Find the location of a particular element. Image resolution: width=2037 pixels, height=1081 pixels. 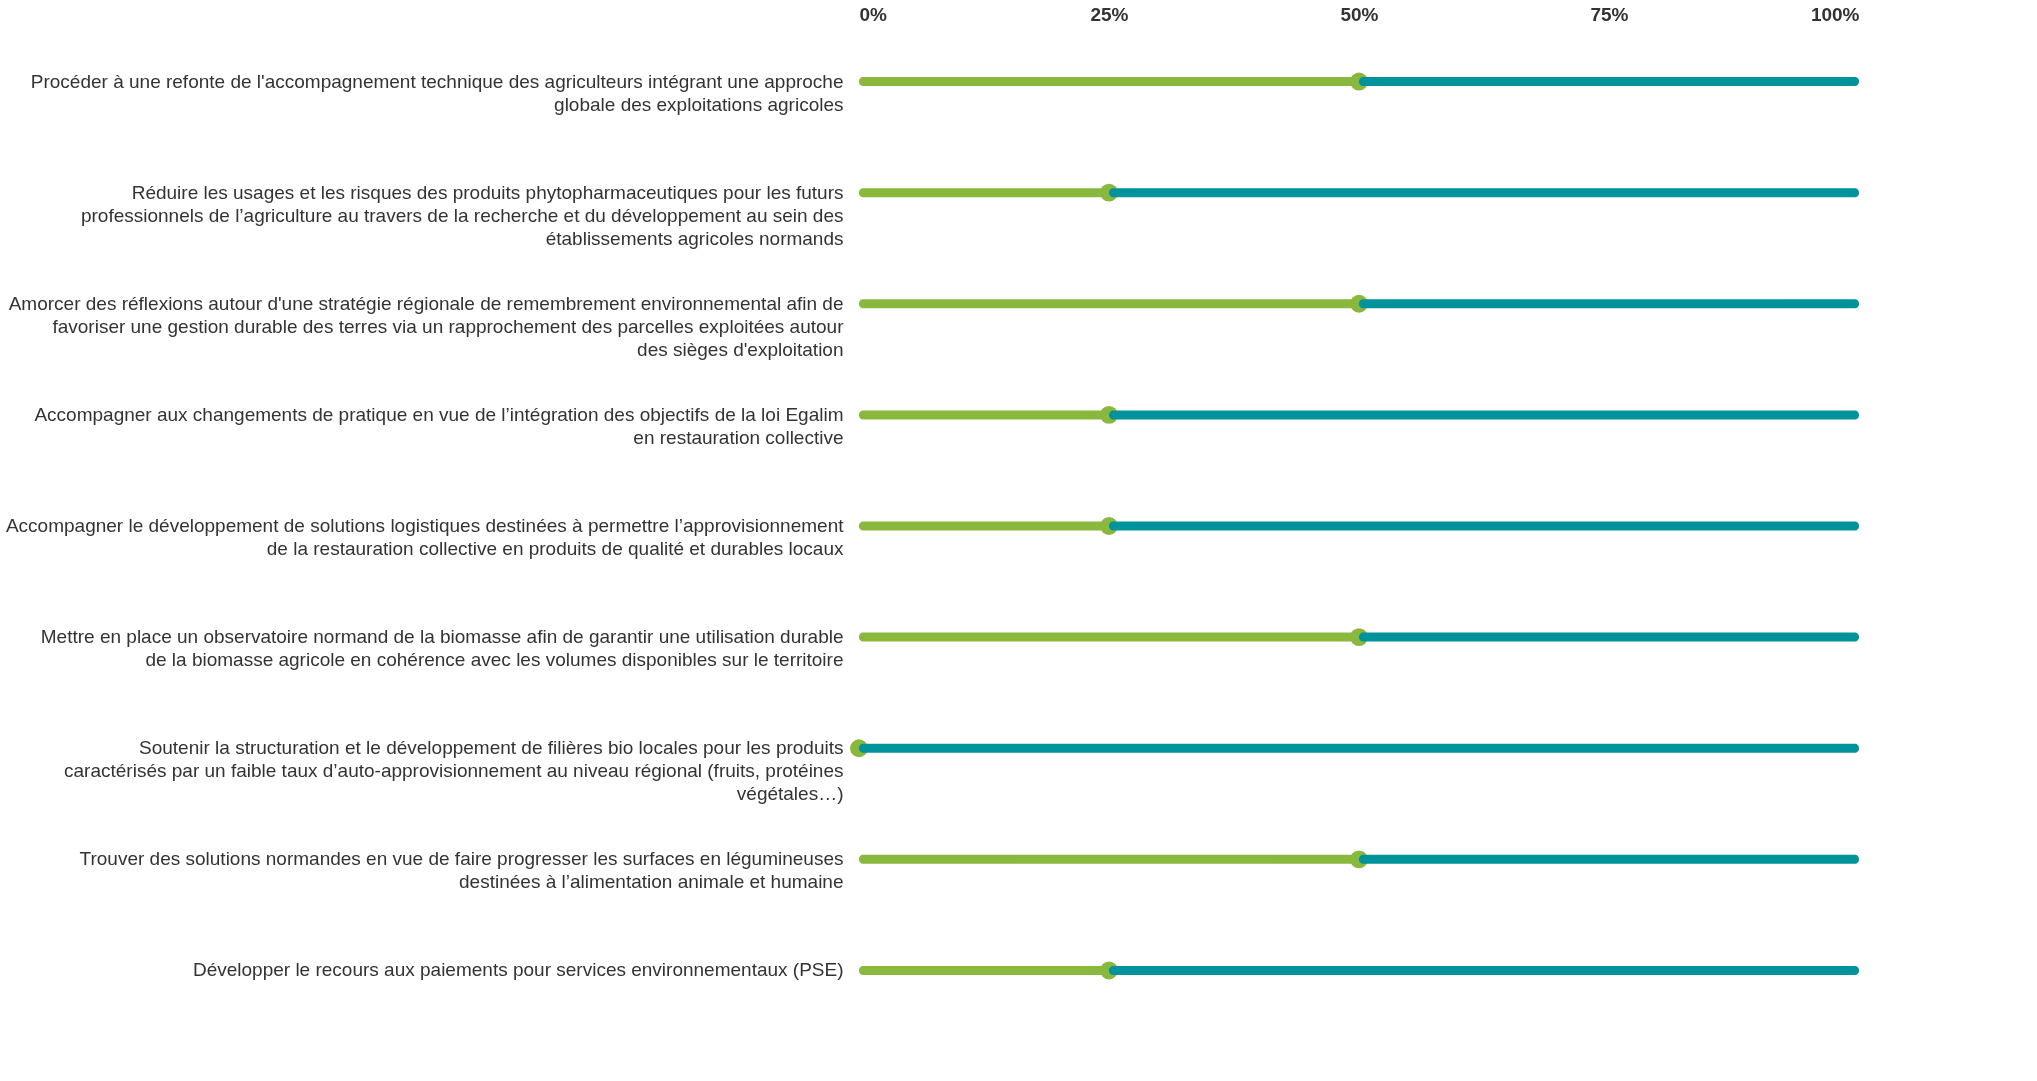

y-tick-label: Procéder à une refonte de l'accompagnement technique des agriculteurs intégrant une approche globale des exploitations agricoles is located at coordinates (437, 92).